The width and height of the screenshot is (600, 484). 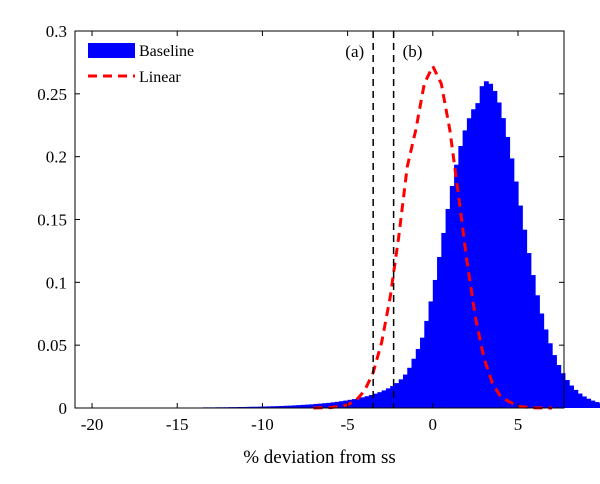 I want to click on x-tick-label: -5, so click(x=348, y=424).